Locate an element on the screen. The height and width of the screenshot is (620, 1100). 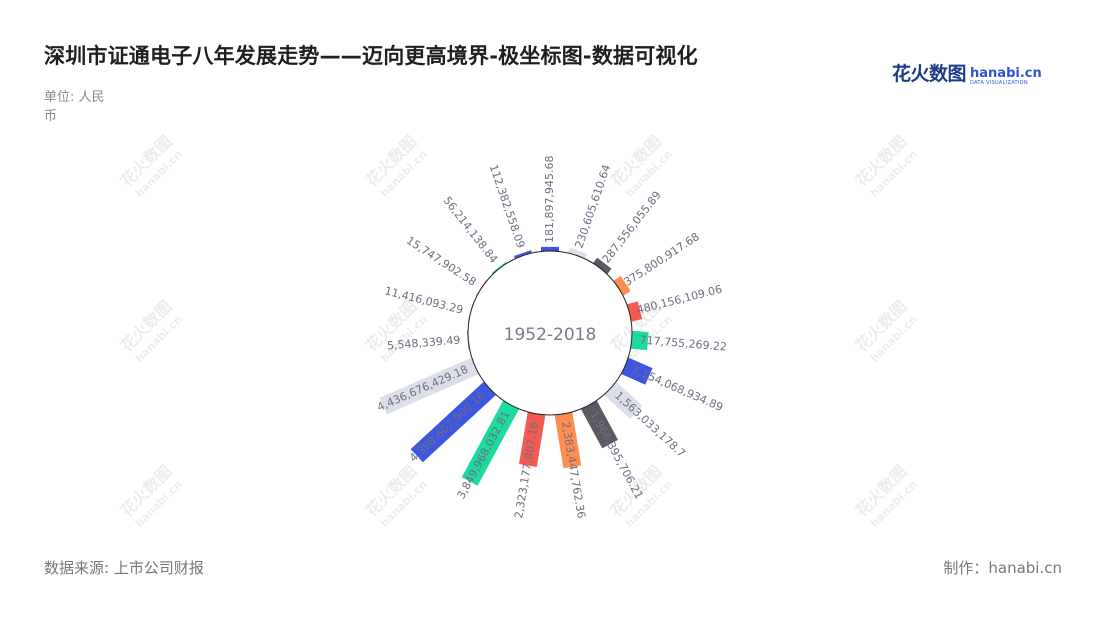
brand-logo: 花火数图 hanabi.cn DATA VISUALIZATION is located at coordinates (967, 73).